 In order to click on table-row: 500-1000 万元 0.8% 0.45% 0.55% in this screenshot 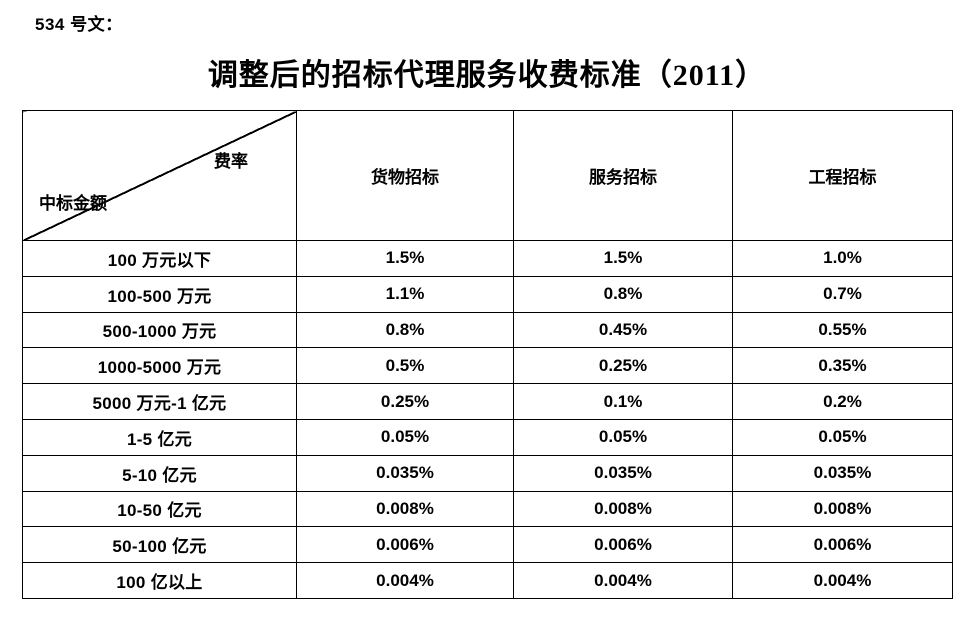, I will do `click(487, 330)`.